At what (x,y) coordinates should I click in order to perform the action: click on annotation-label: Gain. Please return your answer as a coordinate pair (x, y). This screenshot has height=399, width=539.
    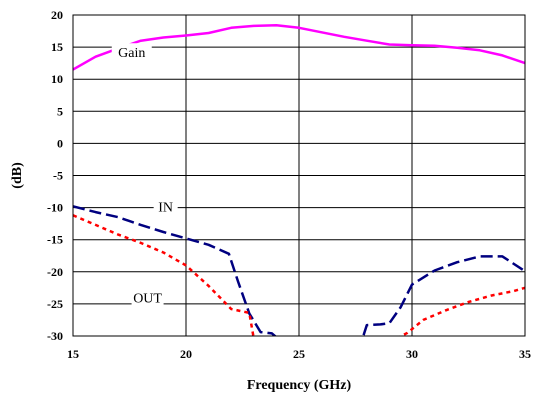
    Looking at the image, I should click on (131, 53).